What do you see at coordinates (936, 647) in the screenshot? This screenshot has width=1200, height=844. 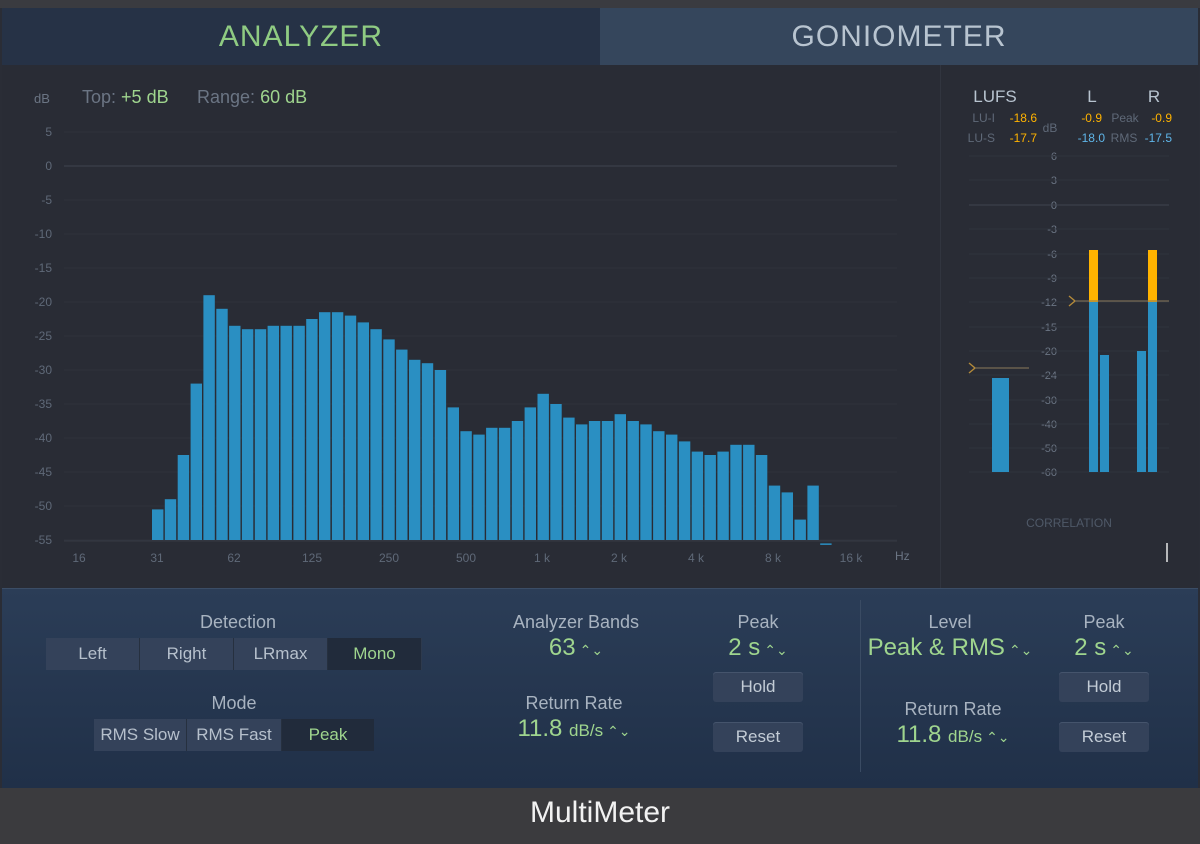 I see `level-value-text: Peak & RMS` at bounding box center [936, 647].